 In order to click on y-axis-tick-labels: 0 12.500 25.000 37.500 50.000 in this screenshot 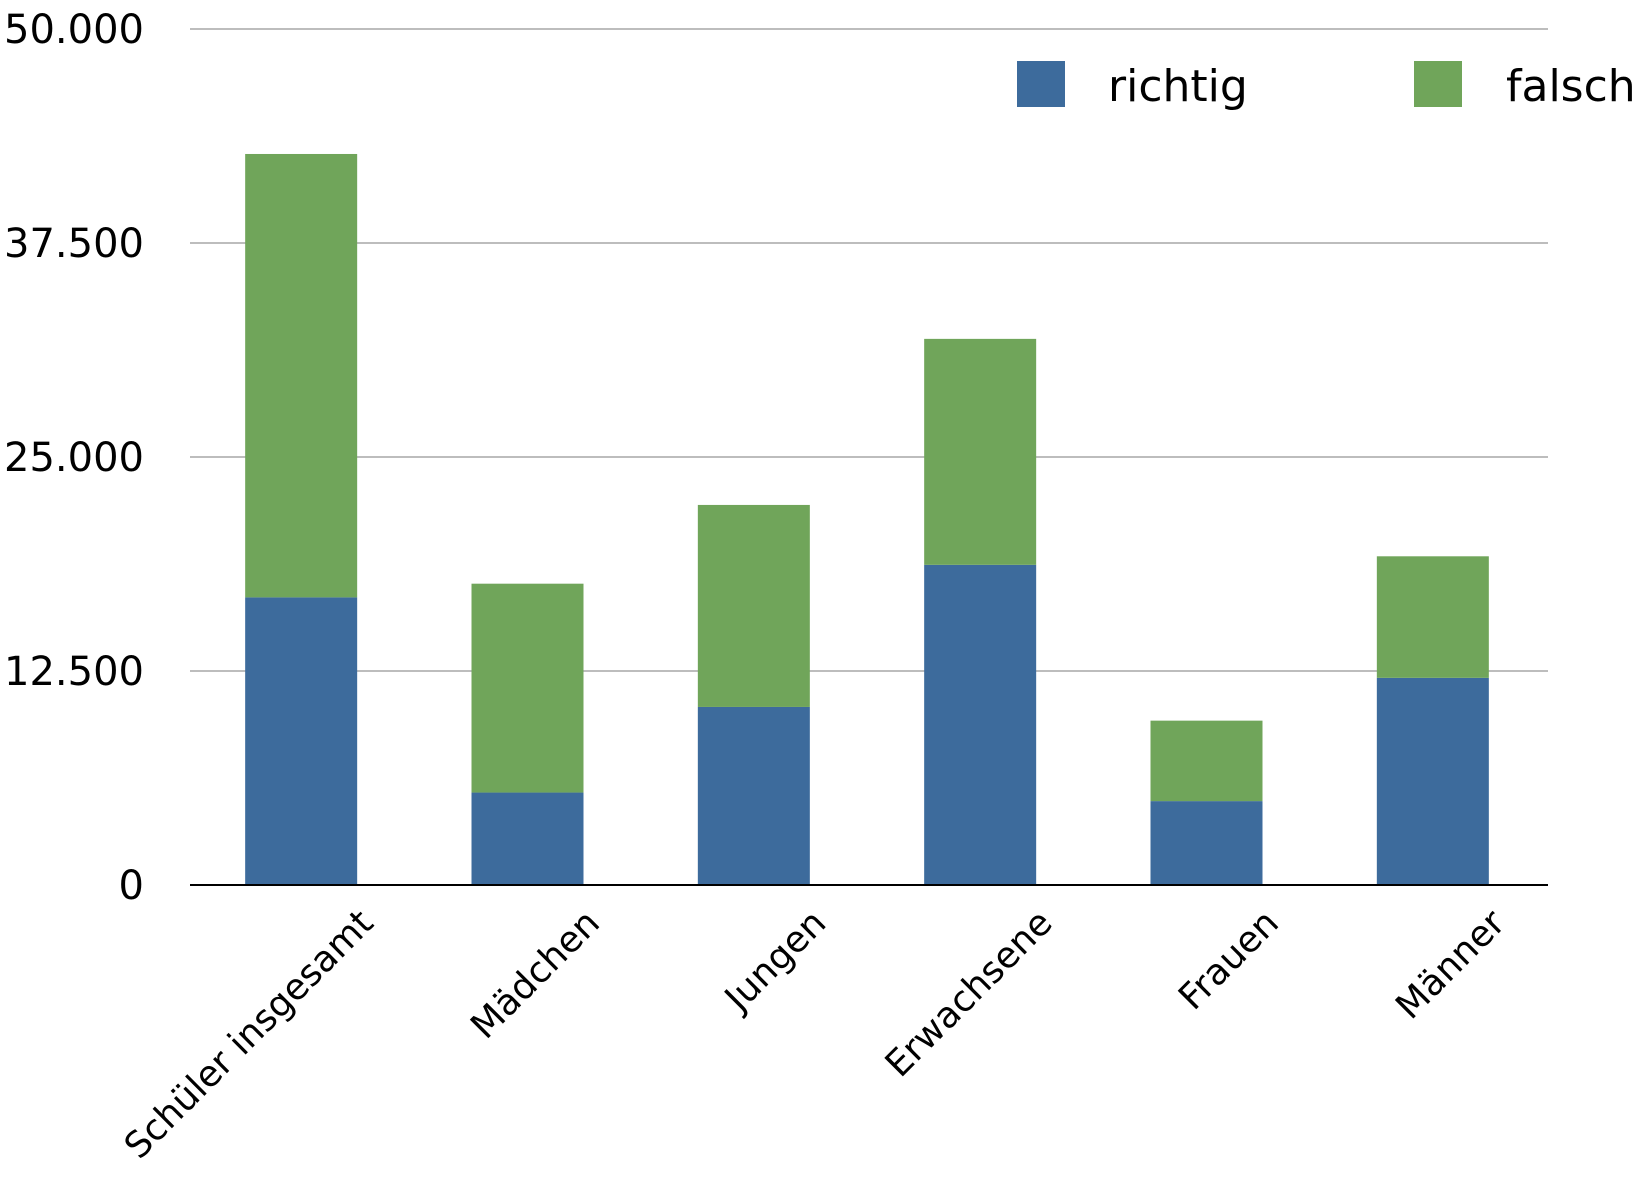, I will do `click(74, 458)`.